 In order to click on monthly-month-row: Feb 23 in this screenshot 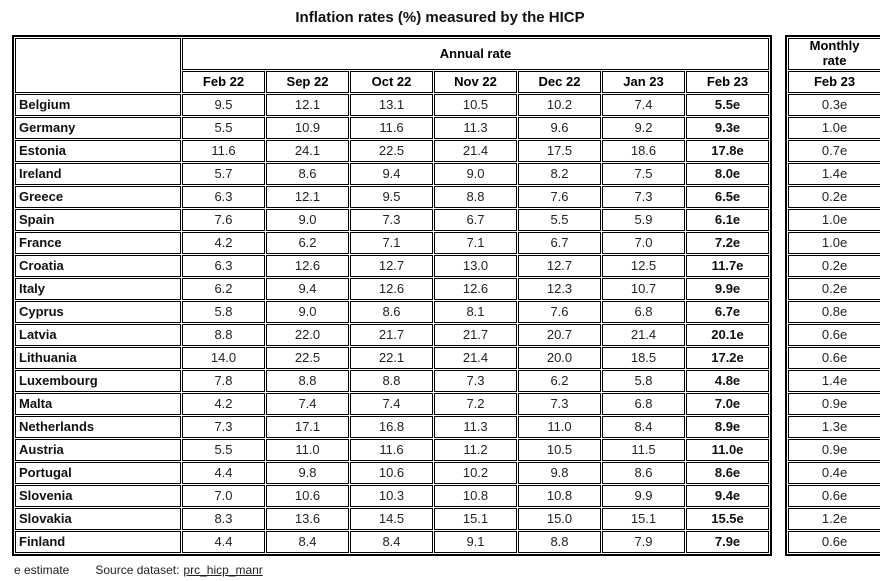, I will do `click(834, 81)`.